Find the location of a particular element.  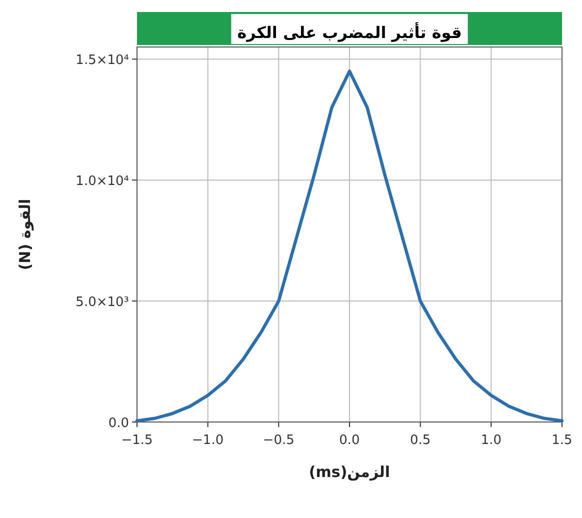

y-tick-label: 5.0×10³ is located at coordinates (102, 302).